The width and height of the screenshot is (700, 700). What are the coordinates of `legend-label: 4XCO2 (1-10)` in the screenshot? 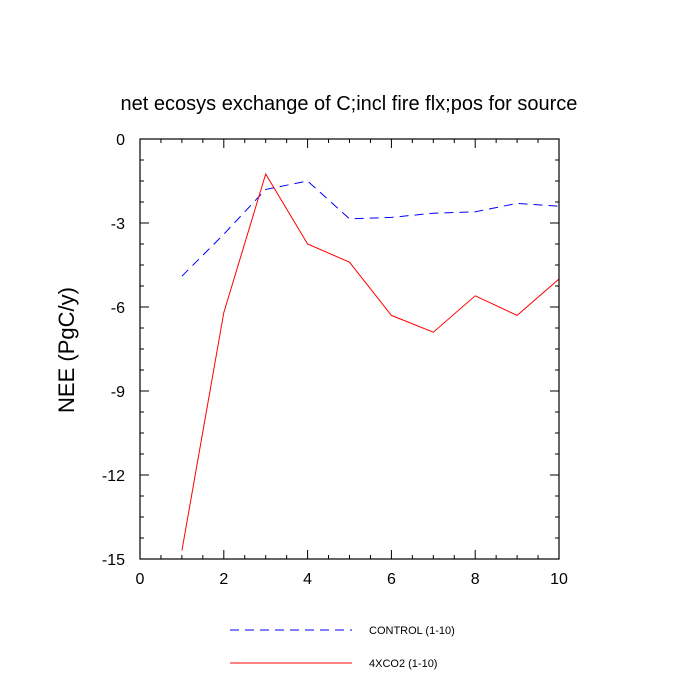 It's located at (403, 664).